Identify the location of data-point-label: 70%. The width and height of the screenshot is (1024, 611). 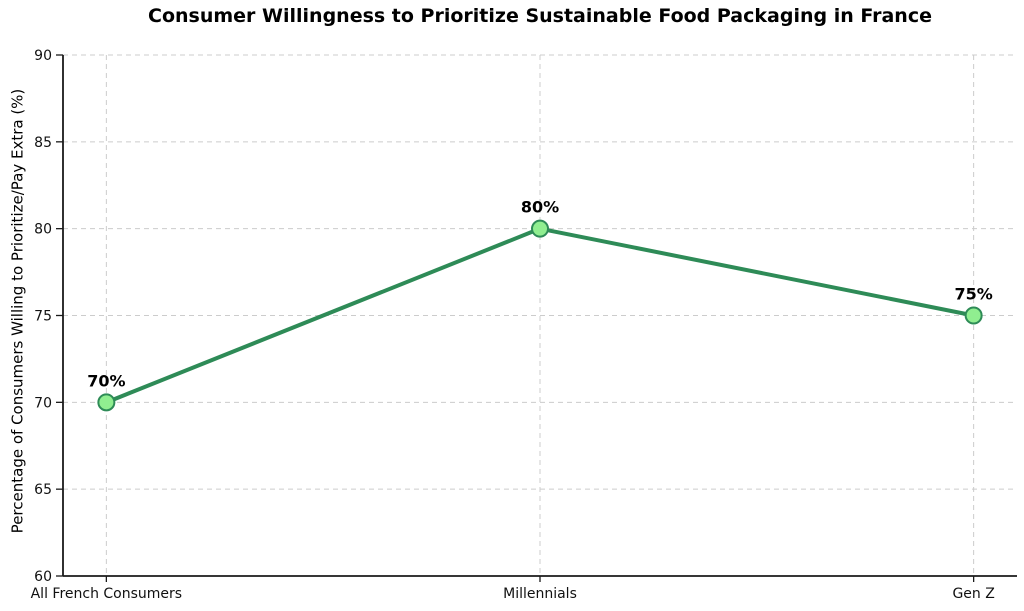
(106, 380).